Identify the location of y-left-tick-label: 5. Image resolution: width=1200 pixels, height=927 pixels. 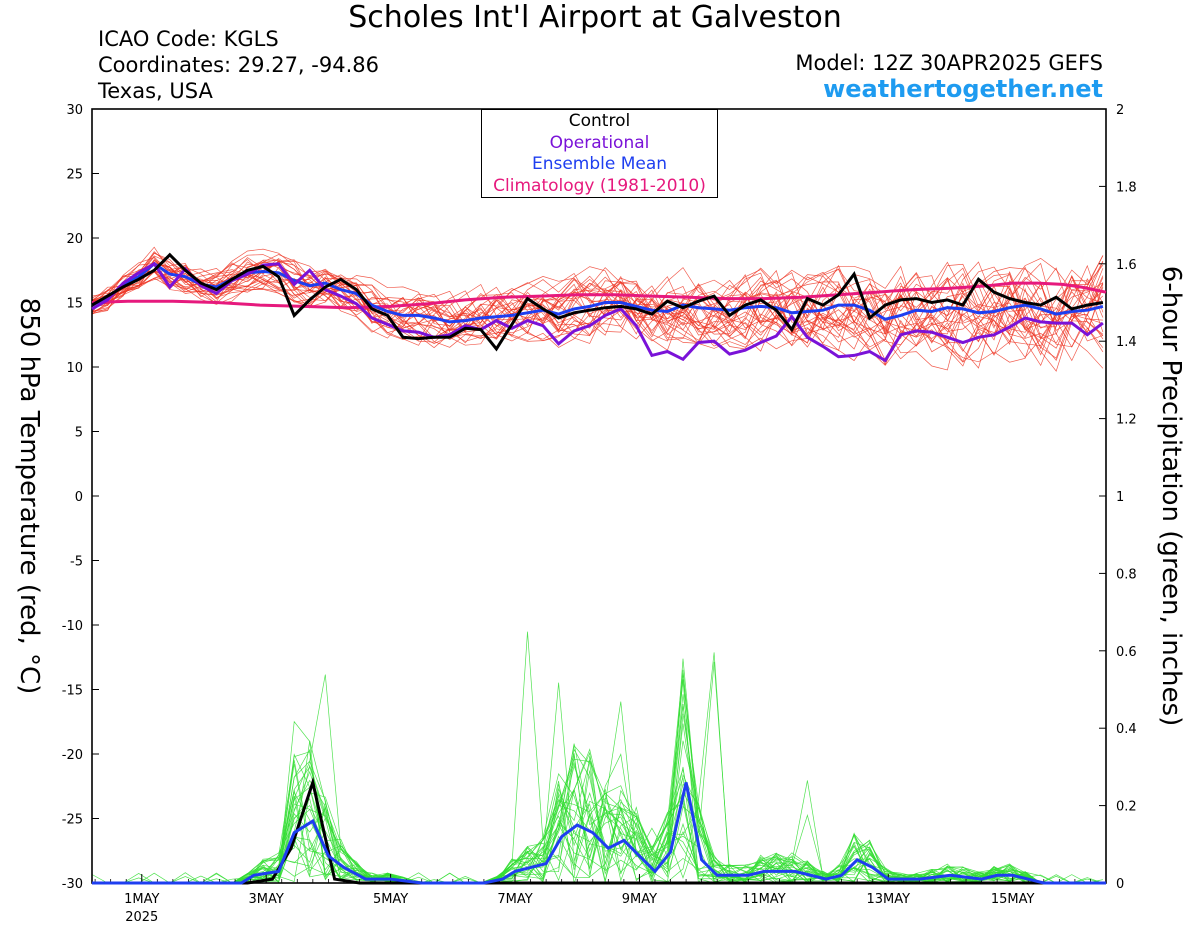
(79, 433).